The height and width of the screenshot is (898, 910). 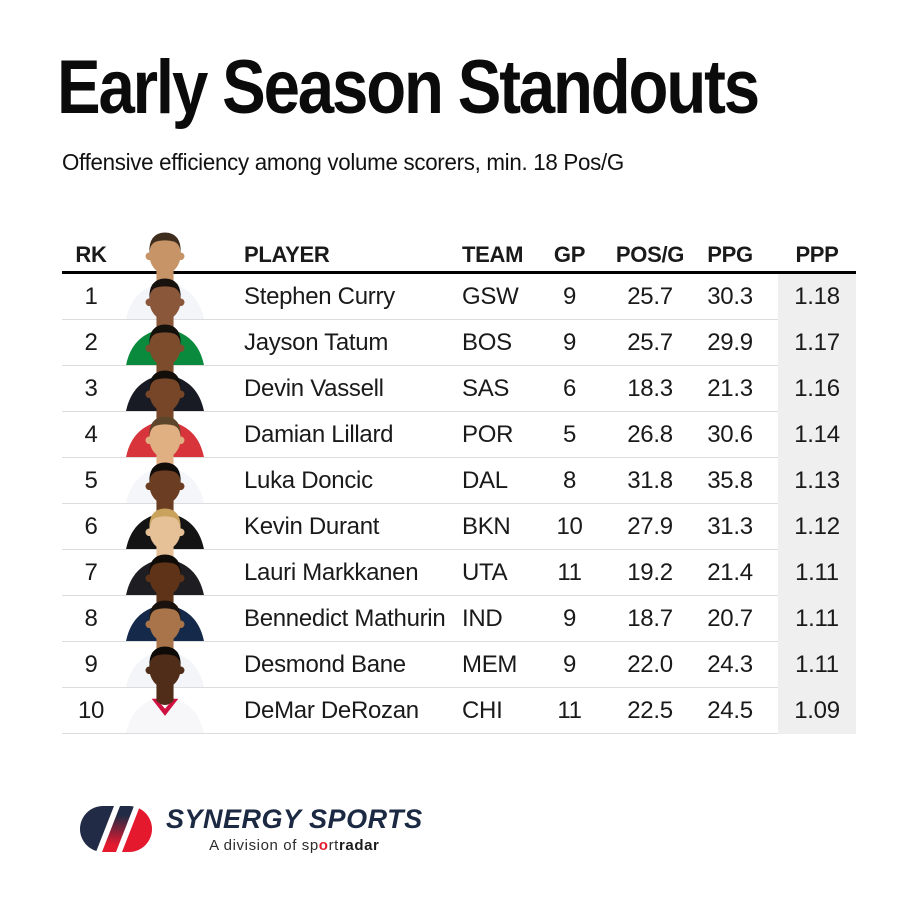 I want to click on posg-cell: 25.7, so click(x=650, y=342).